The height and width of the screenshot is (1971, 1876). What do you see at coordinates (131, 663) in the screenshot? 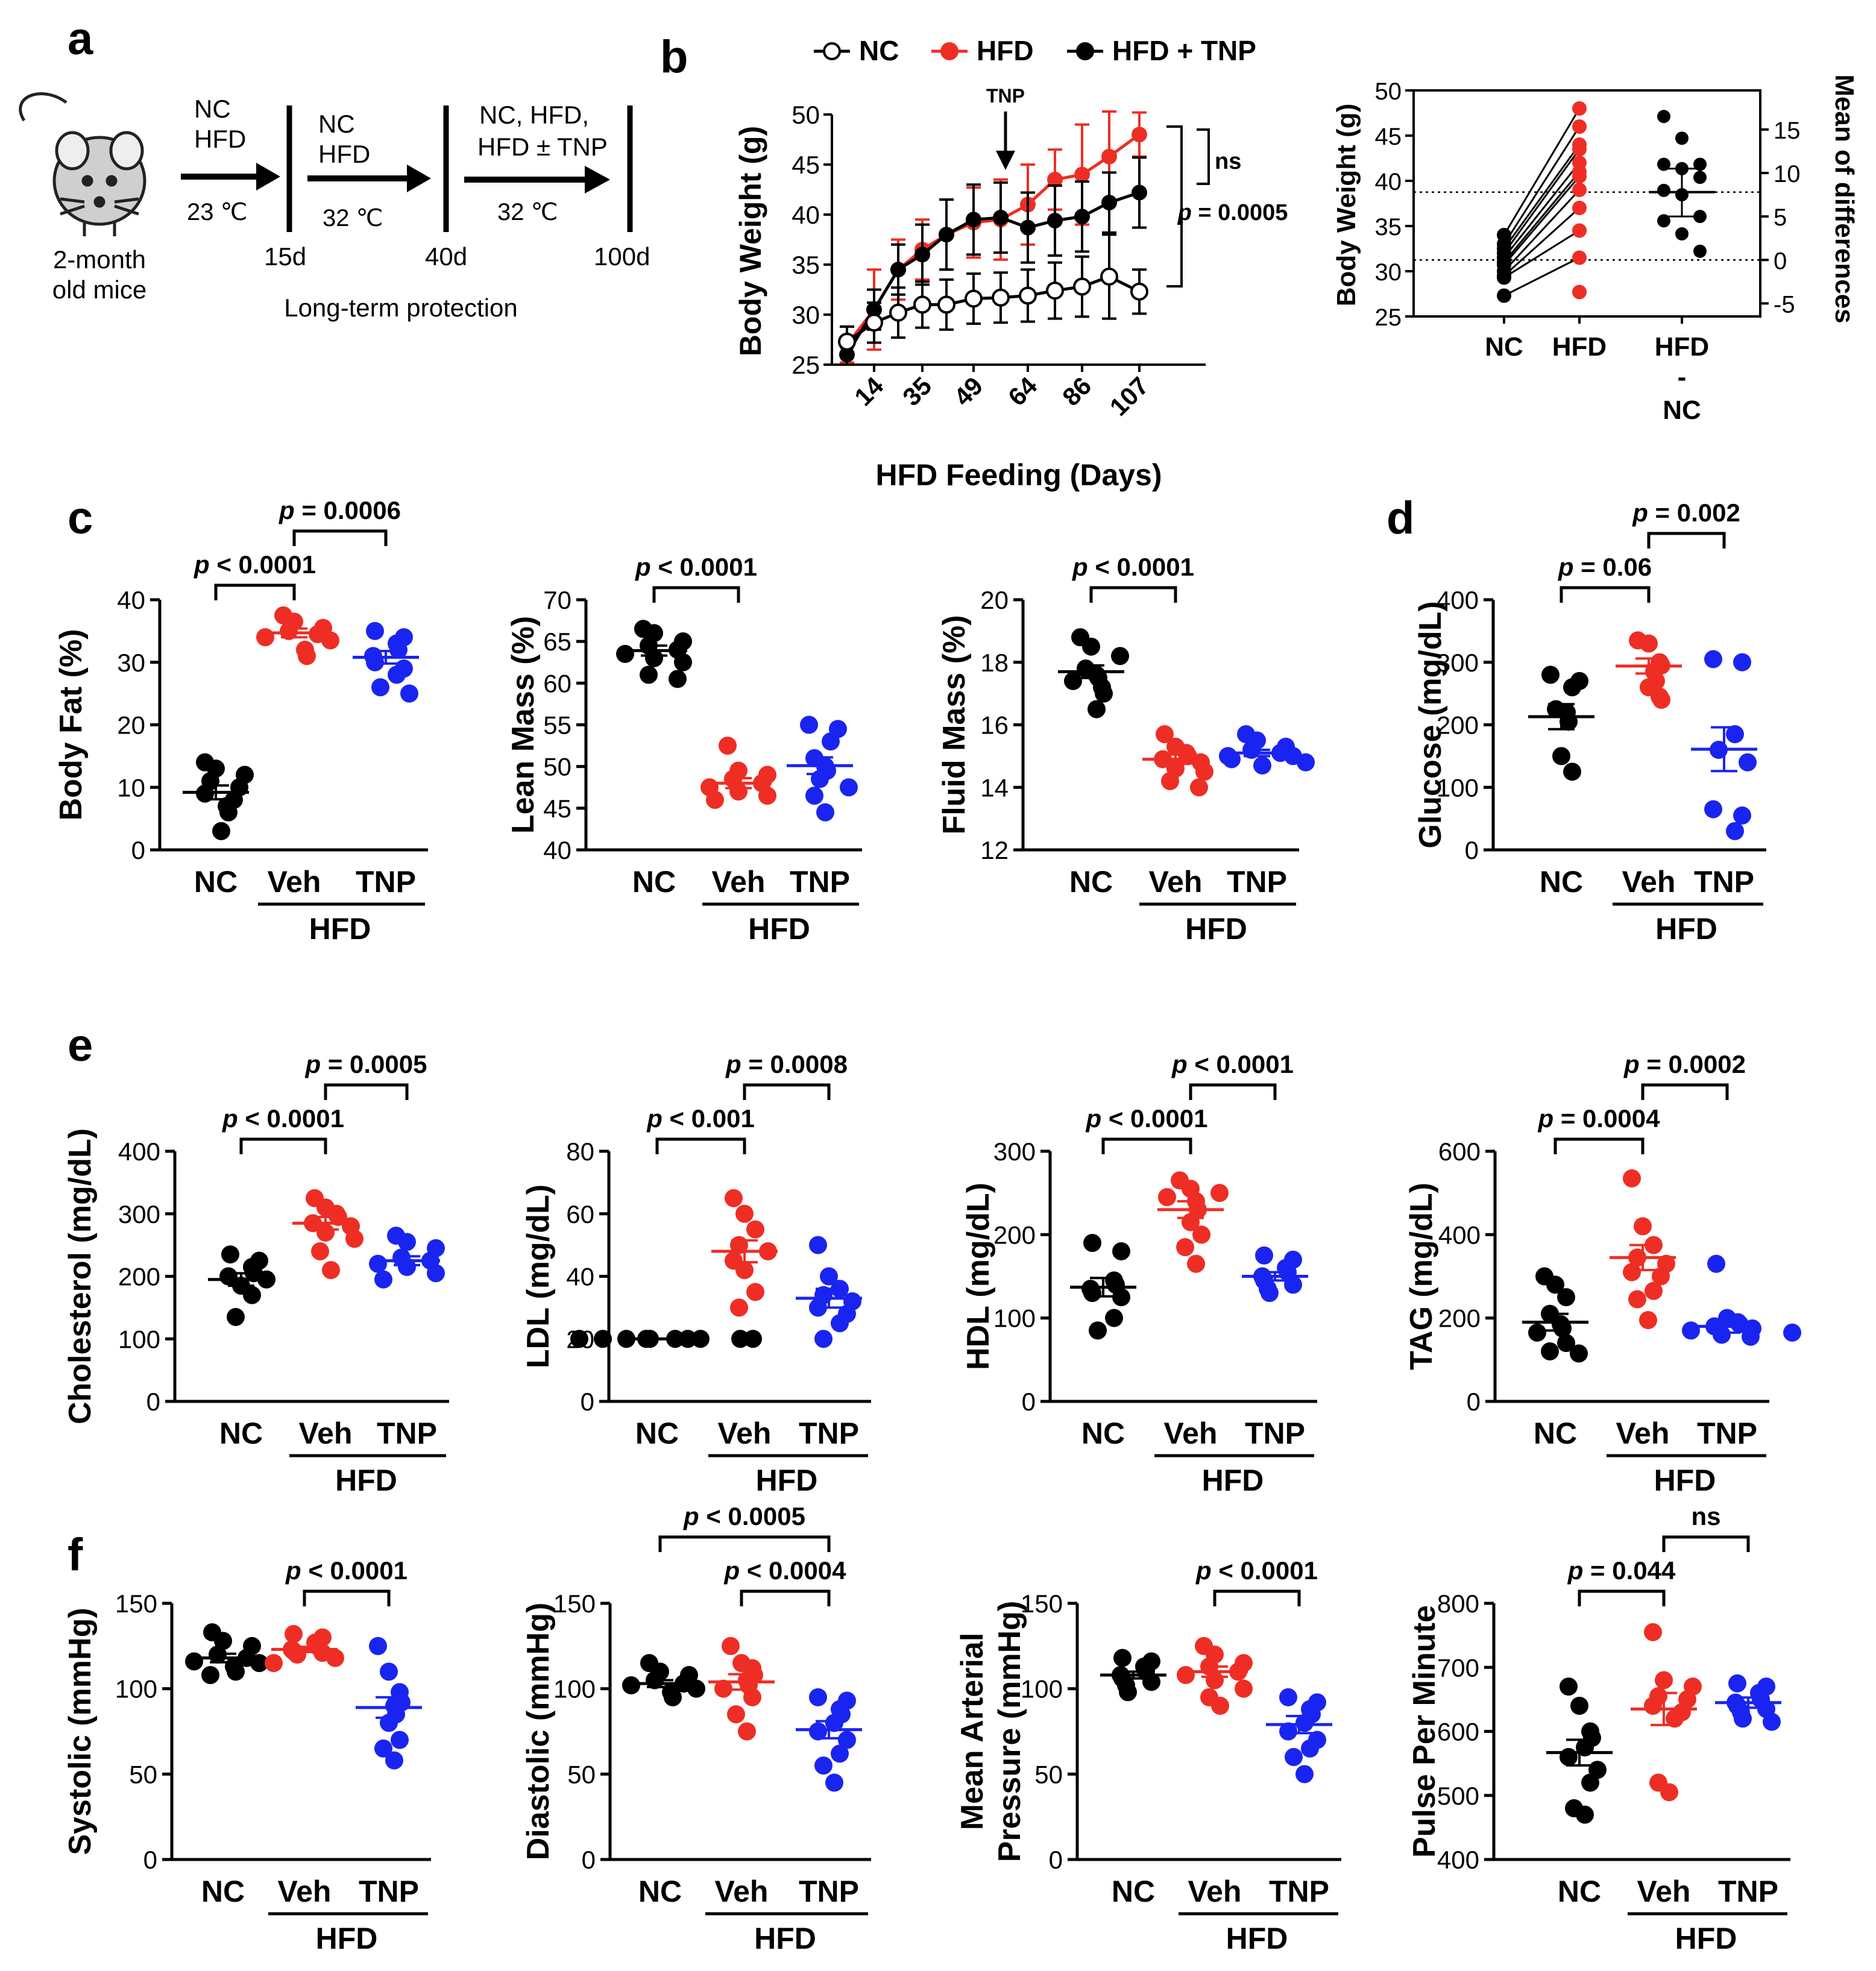
I see `y-tick-label: 30` at bounding box center [131, 663].